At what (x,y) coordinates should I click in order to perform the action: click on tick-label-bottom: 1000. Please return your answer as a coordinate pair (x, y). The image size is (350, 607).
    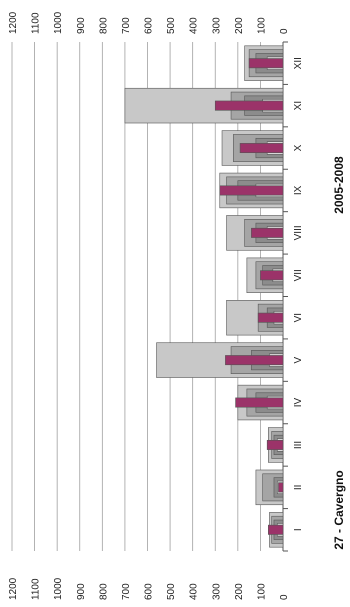
    Looking at the image, I should click on (58, 588).